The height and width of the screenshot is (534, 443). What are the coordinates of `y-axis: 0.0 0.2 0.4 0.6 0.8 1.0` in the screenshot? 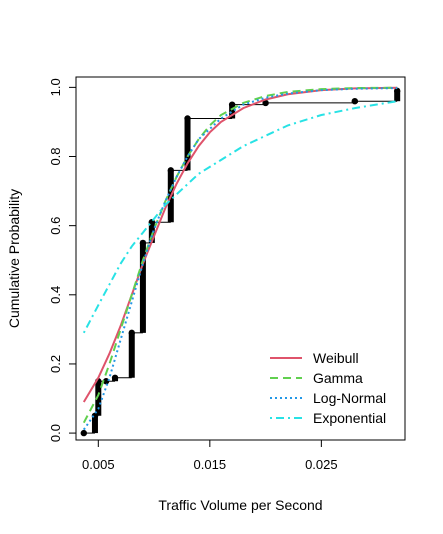 It's located at (62, 260).